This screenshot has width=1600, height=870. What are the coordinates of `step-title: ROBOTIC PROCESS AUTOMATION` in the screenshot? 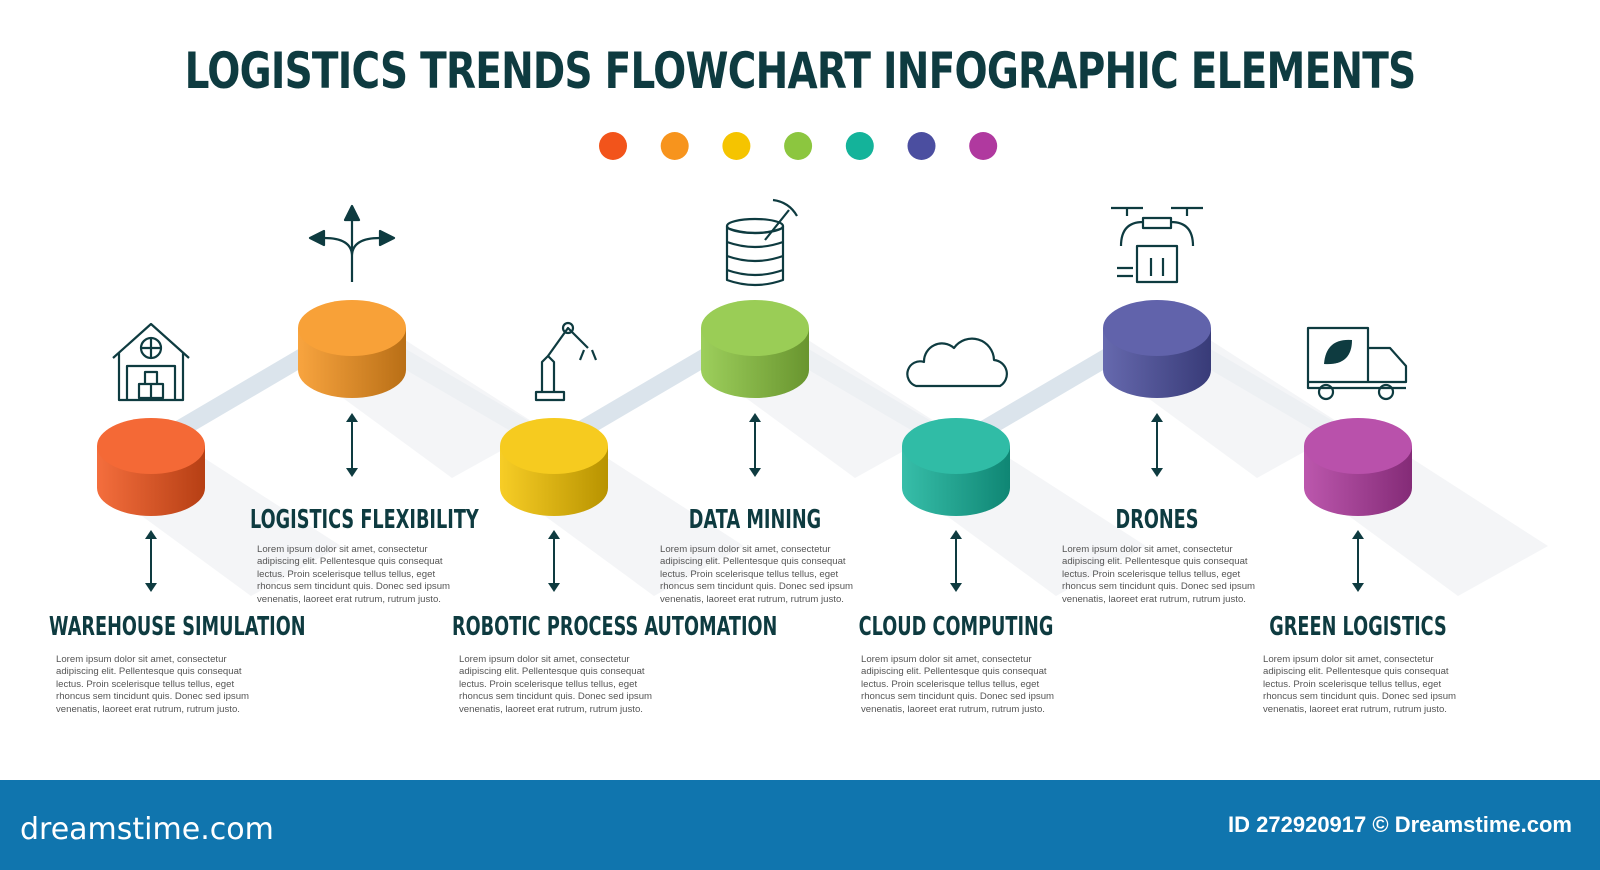 It's located at (615, 627).